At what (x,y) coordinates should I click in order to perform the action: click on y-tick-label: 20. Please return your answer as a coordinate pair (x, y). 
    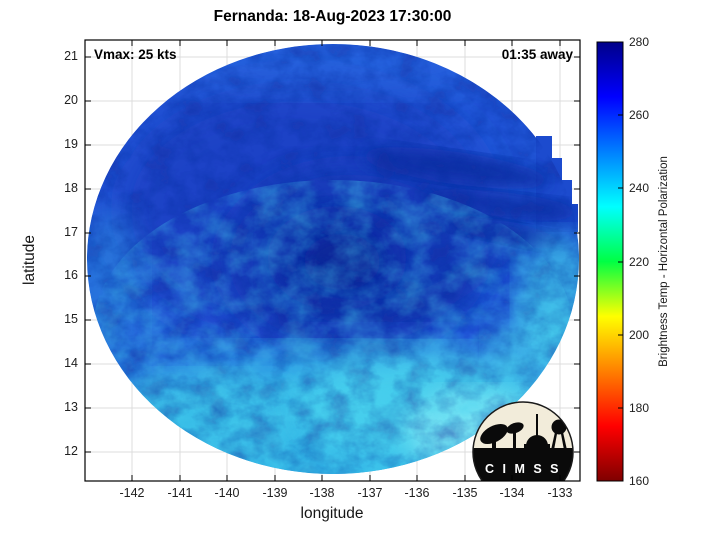
    Looking at the image, I should click on (71, 100).